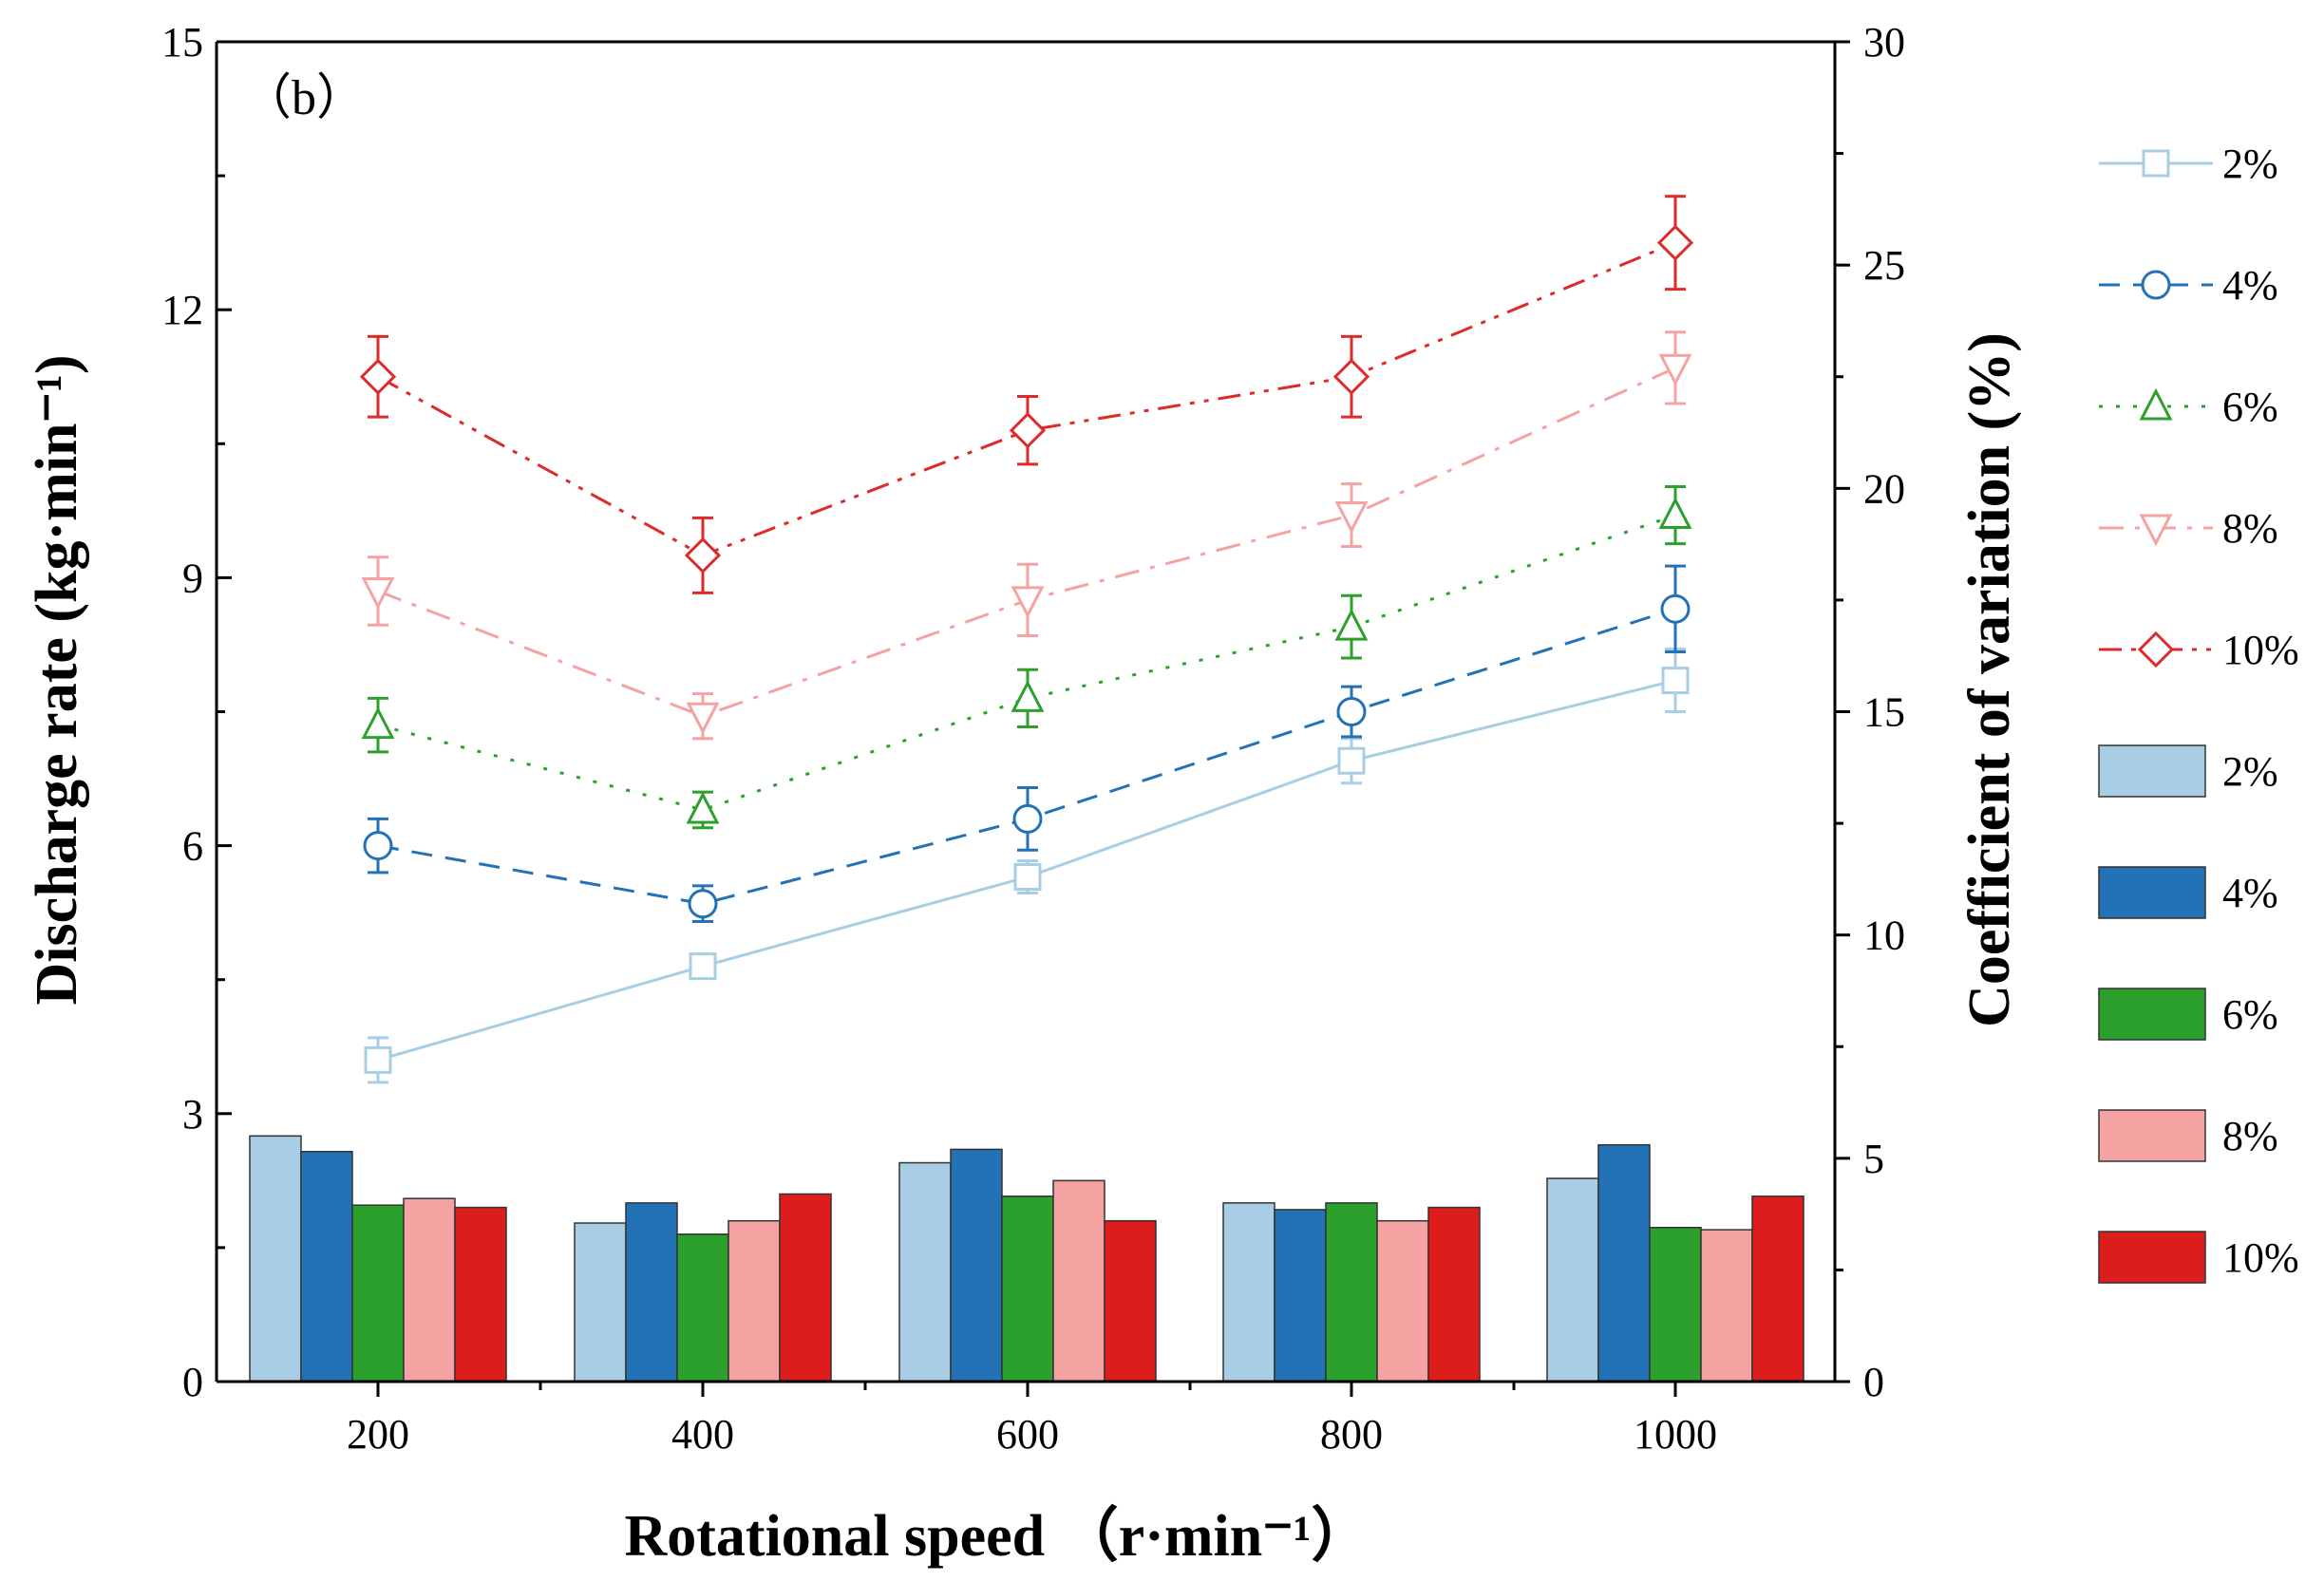 The width and height of the screenshot is (2324, 1581). What do you see at coordinates (2250, 528) in the screenshot?
I see `legend-label-line-8pct: 8%` at bounding box center [2250, 528].